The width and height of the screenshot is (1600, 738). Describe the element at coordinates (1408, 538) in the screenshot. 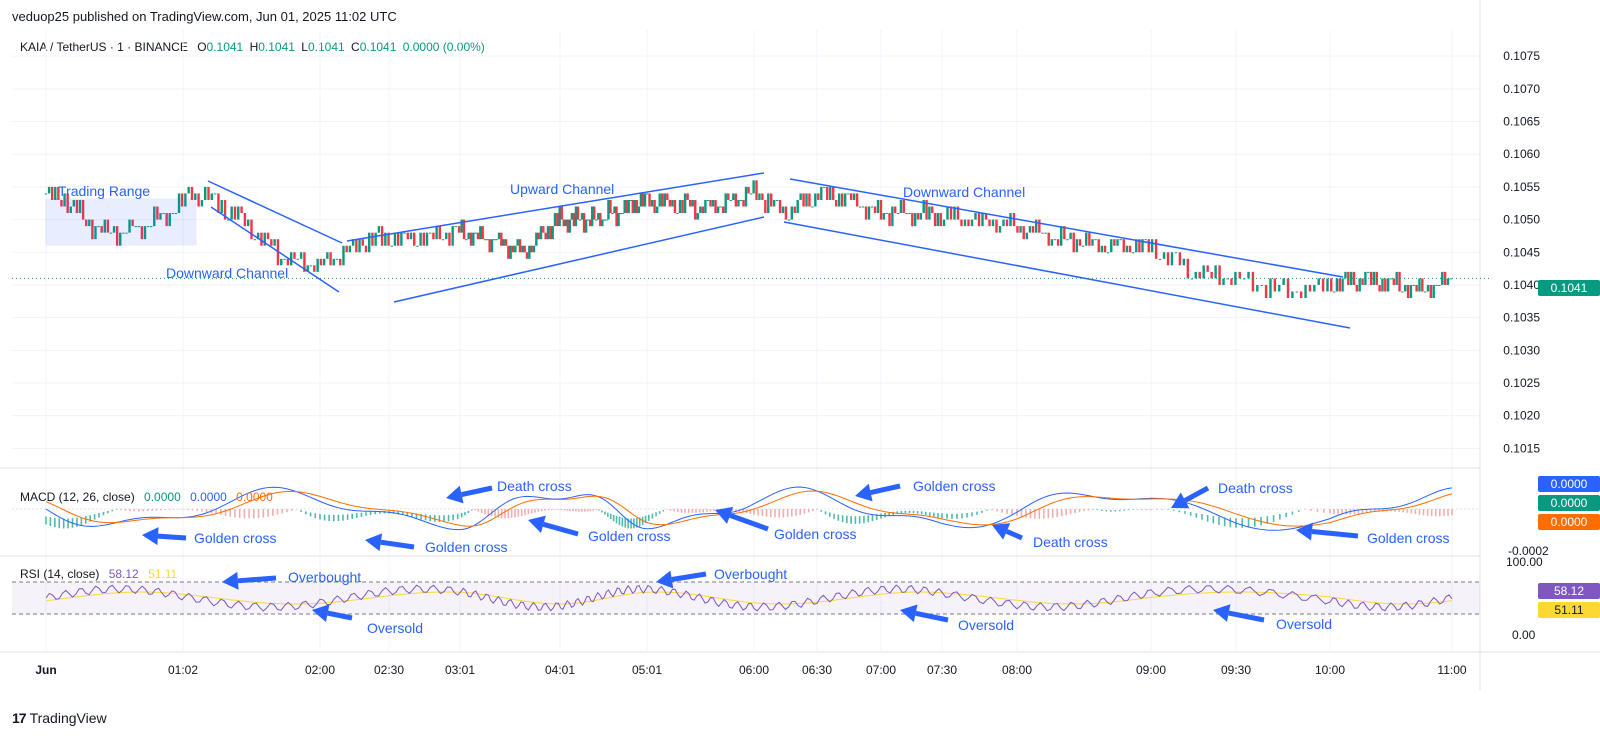

I see `macd-cross-label: Golden cross` at that location.